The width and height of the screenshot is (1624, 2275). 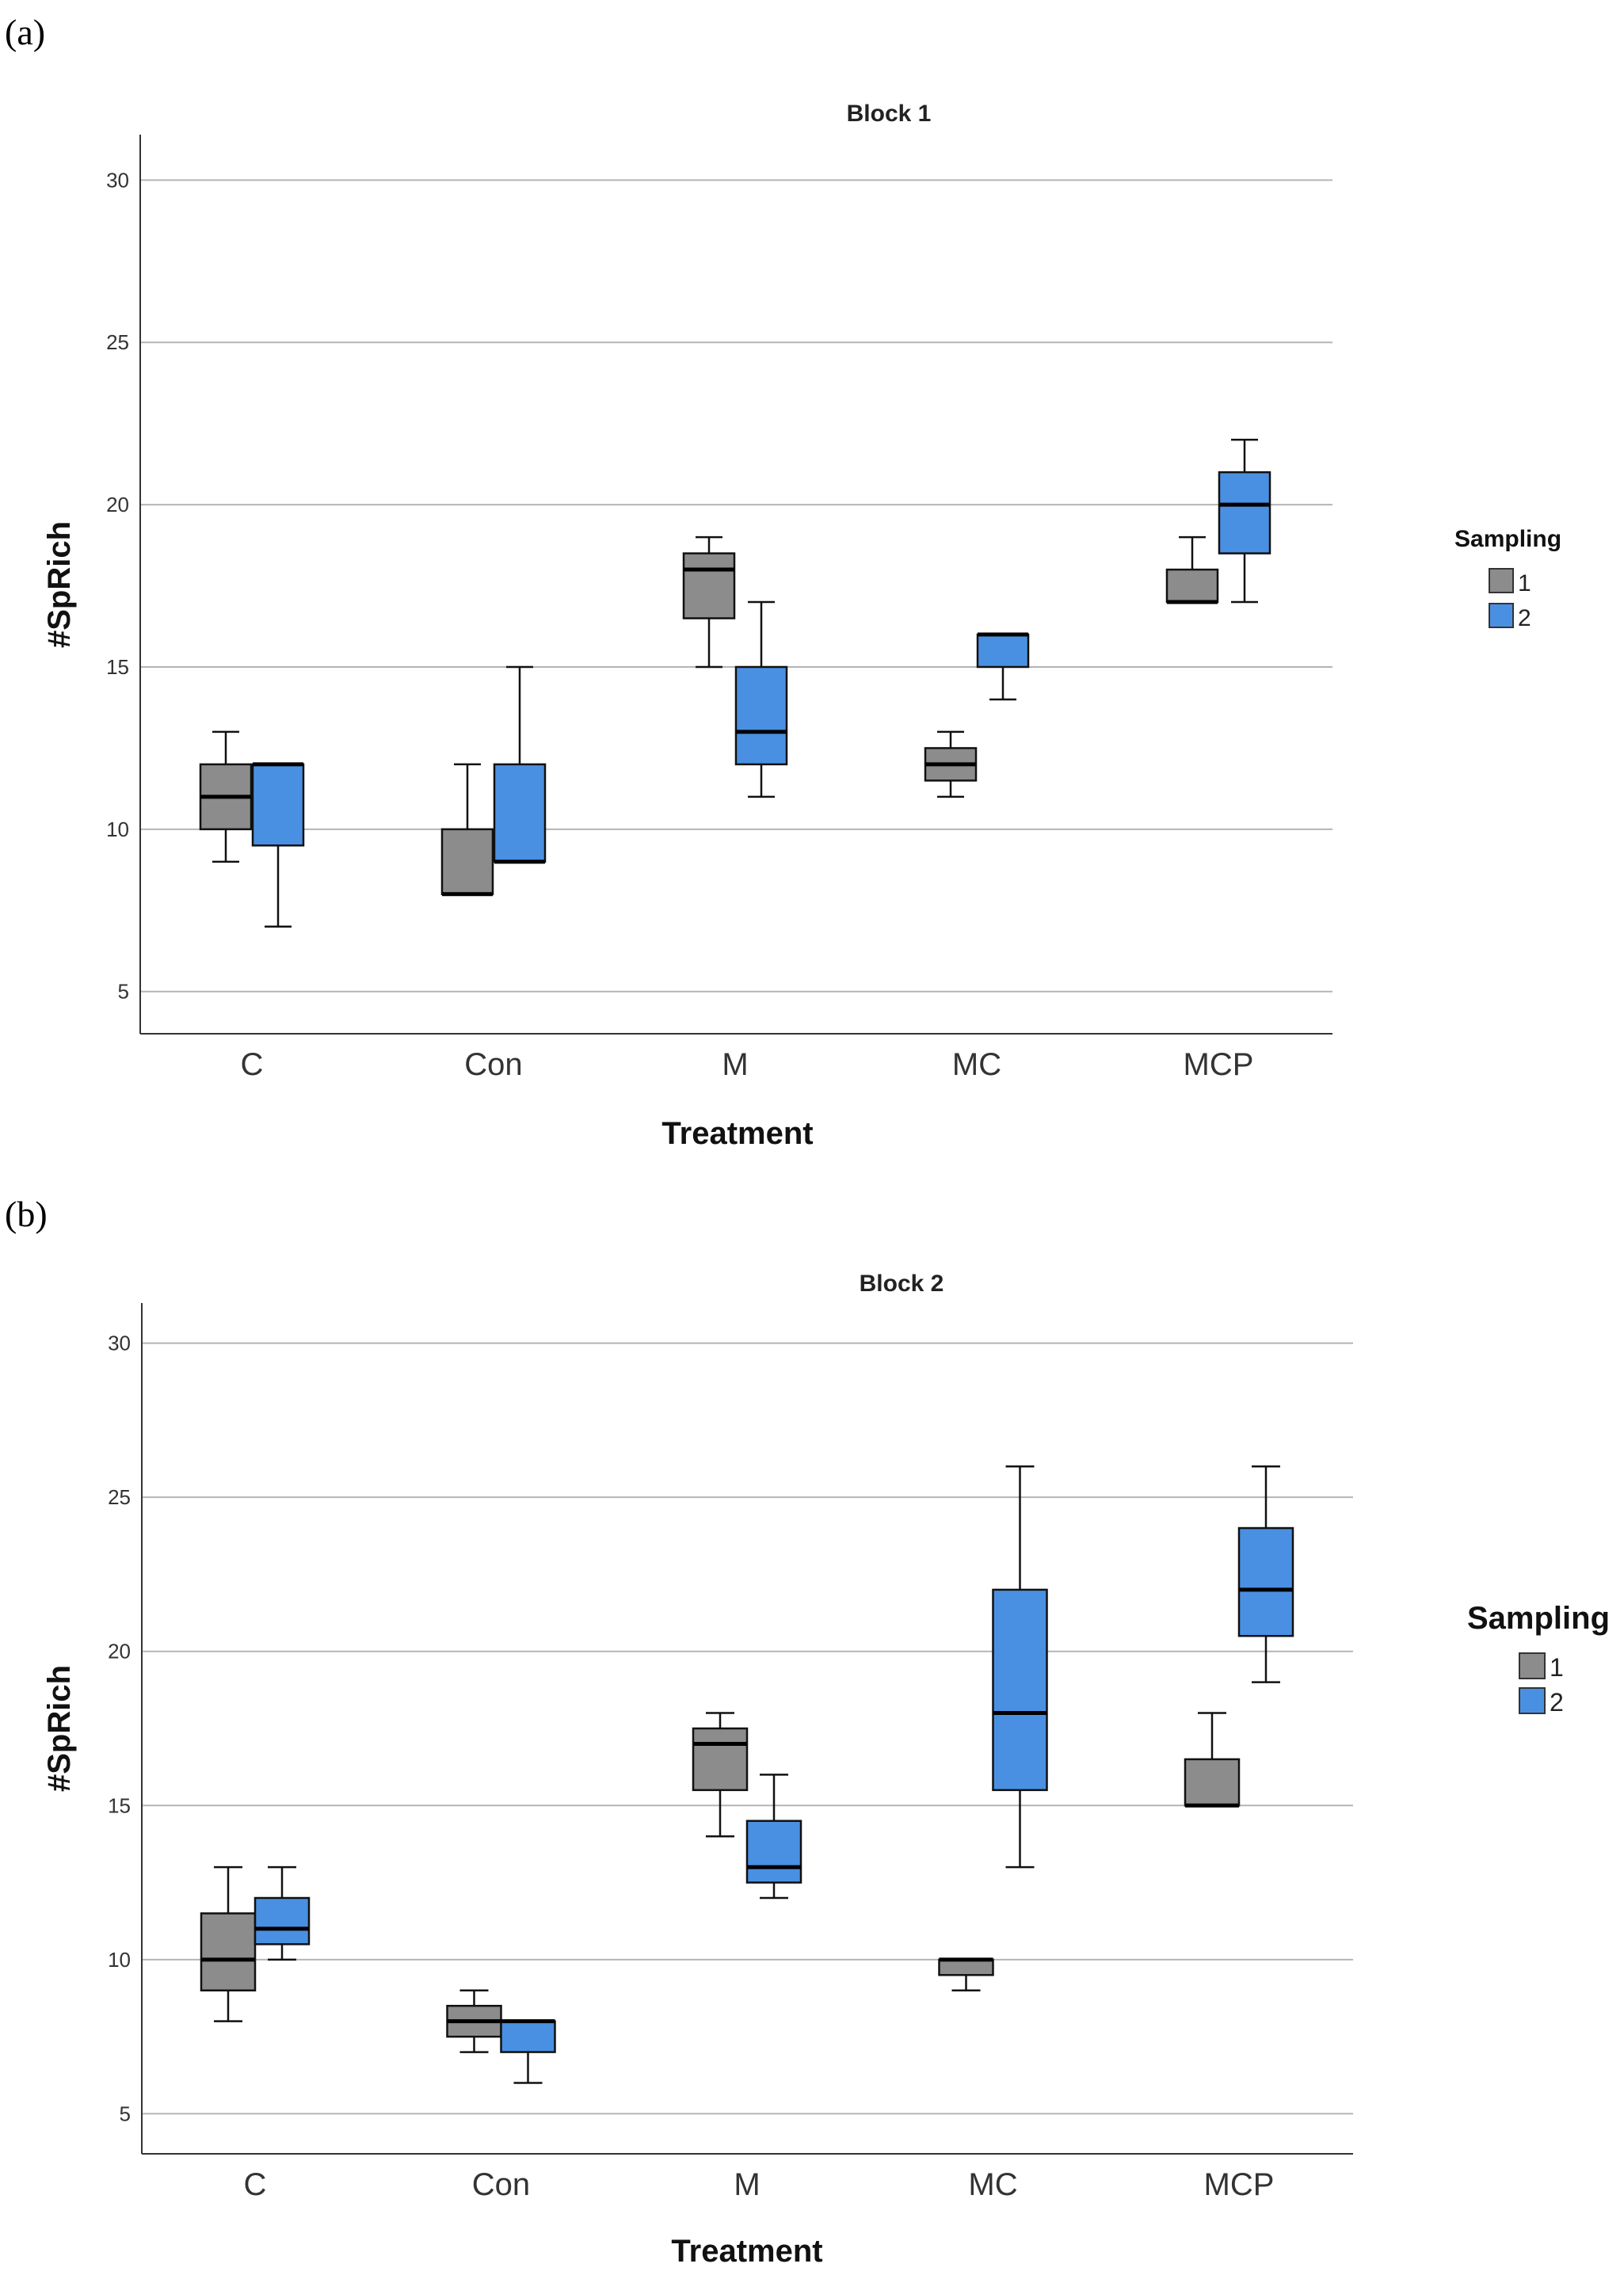 What do you see at coordinates (966, 1967) in the screenshot?
I see `box-mc-sampling-1-iqr` at bounding box center [966, 1967].